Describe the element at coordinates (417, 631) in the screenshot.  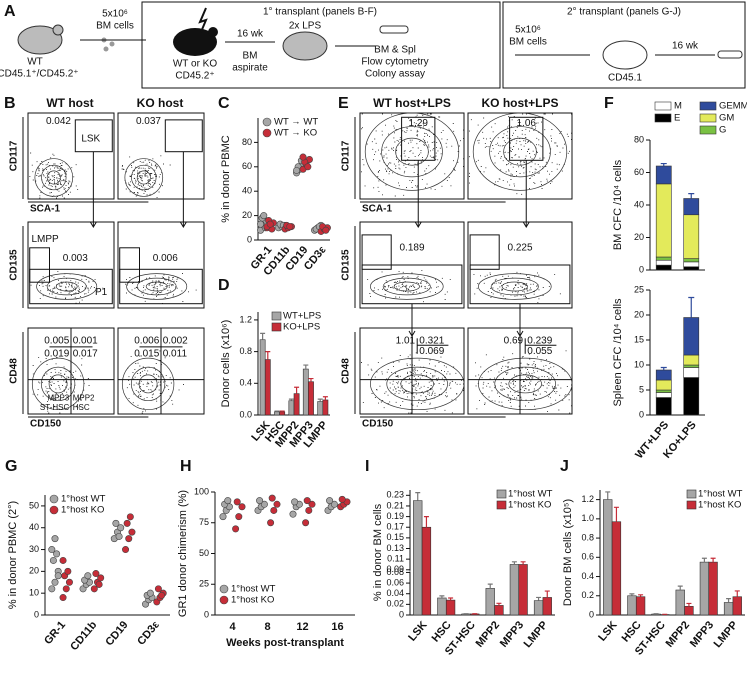
I see `x-tick-label: LSK` at that location.